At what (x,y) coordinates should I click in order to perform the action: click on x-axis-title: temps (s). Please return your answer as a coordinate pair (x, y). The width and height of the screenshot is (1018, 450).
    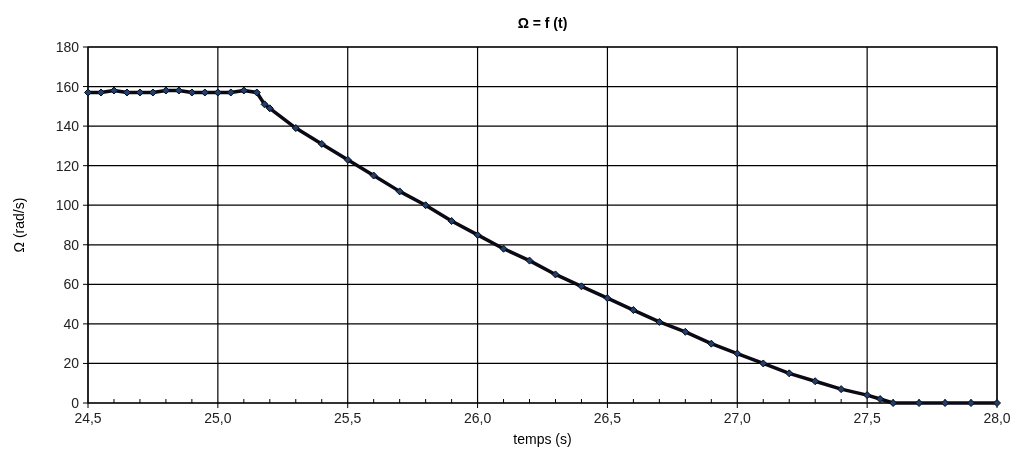
    Looking at the image, I should click on (542, 439).